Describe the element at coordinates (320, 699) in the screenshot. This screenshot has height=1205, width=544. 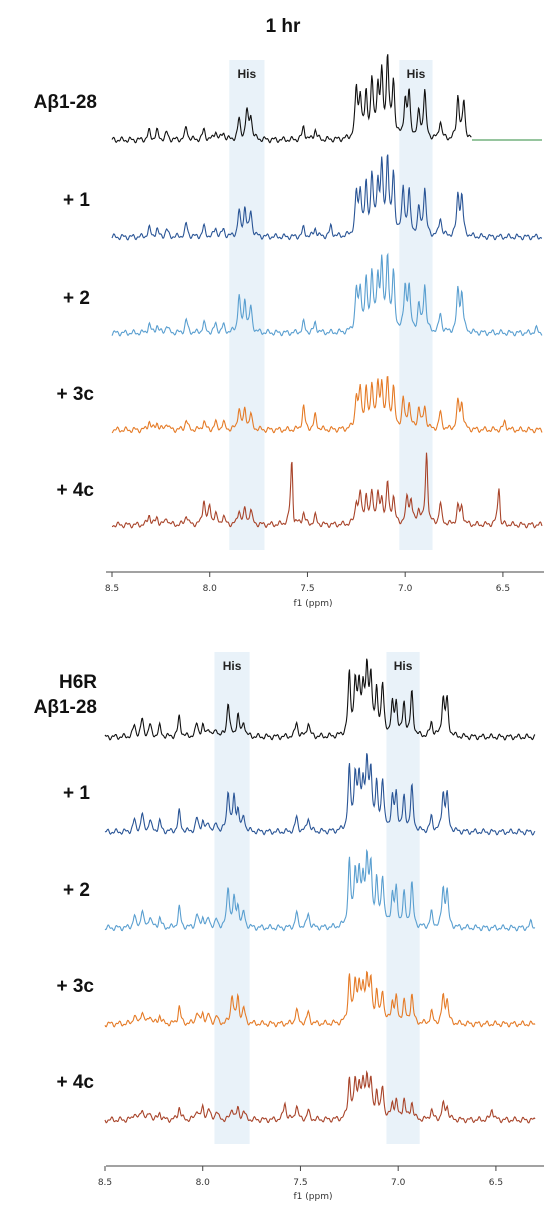
I see `spectrum-h6r-abeta` at that location.